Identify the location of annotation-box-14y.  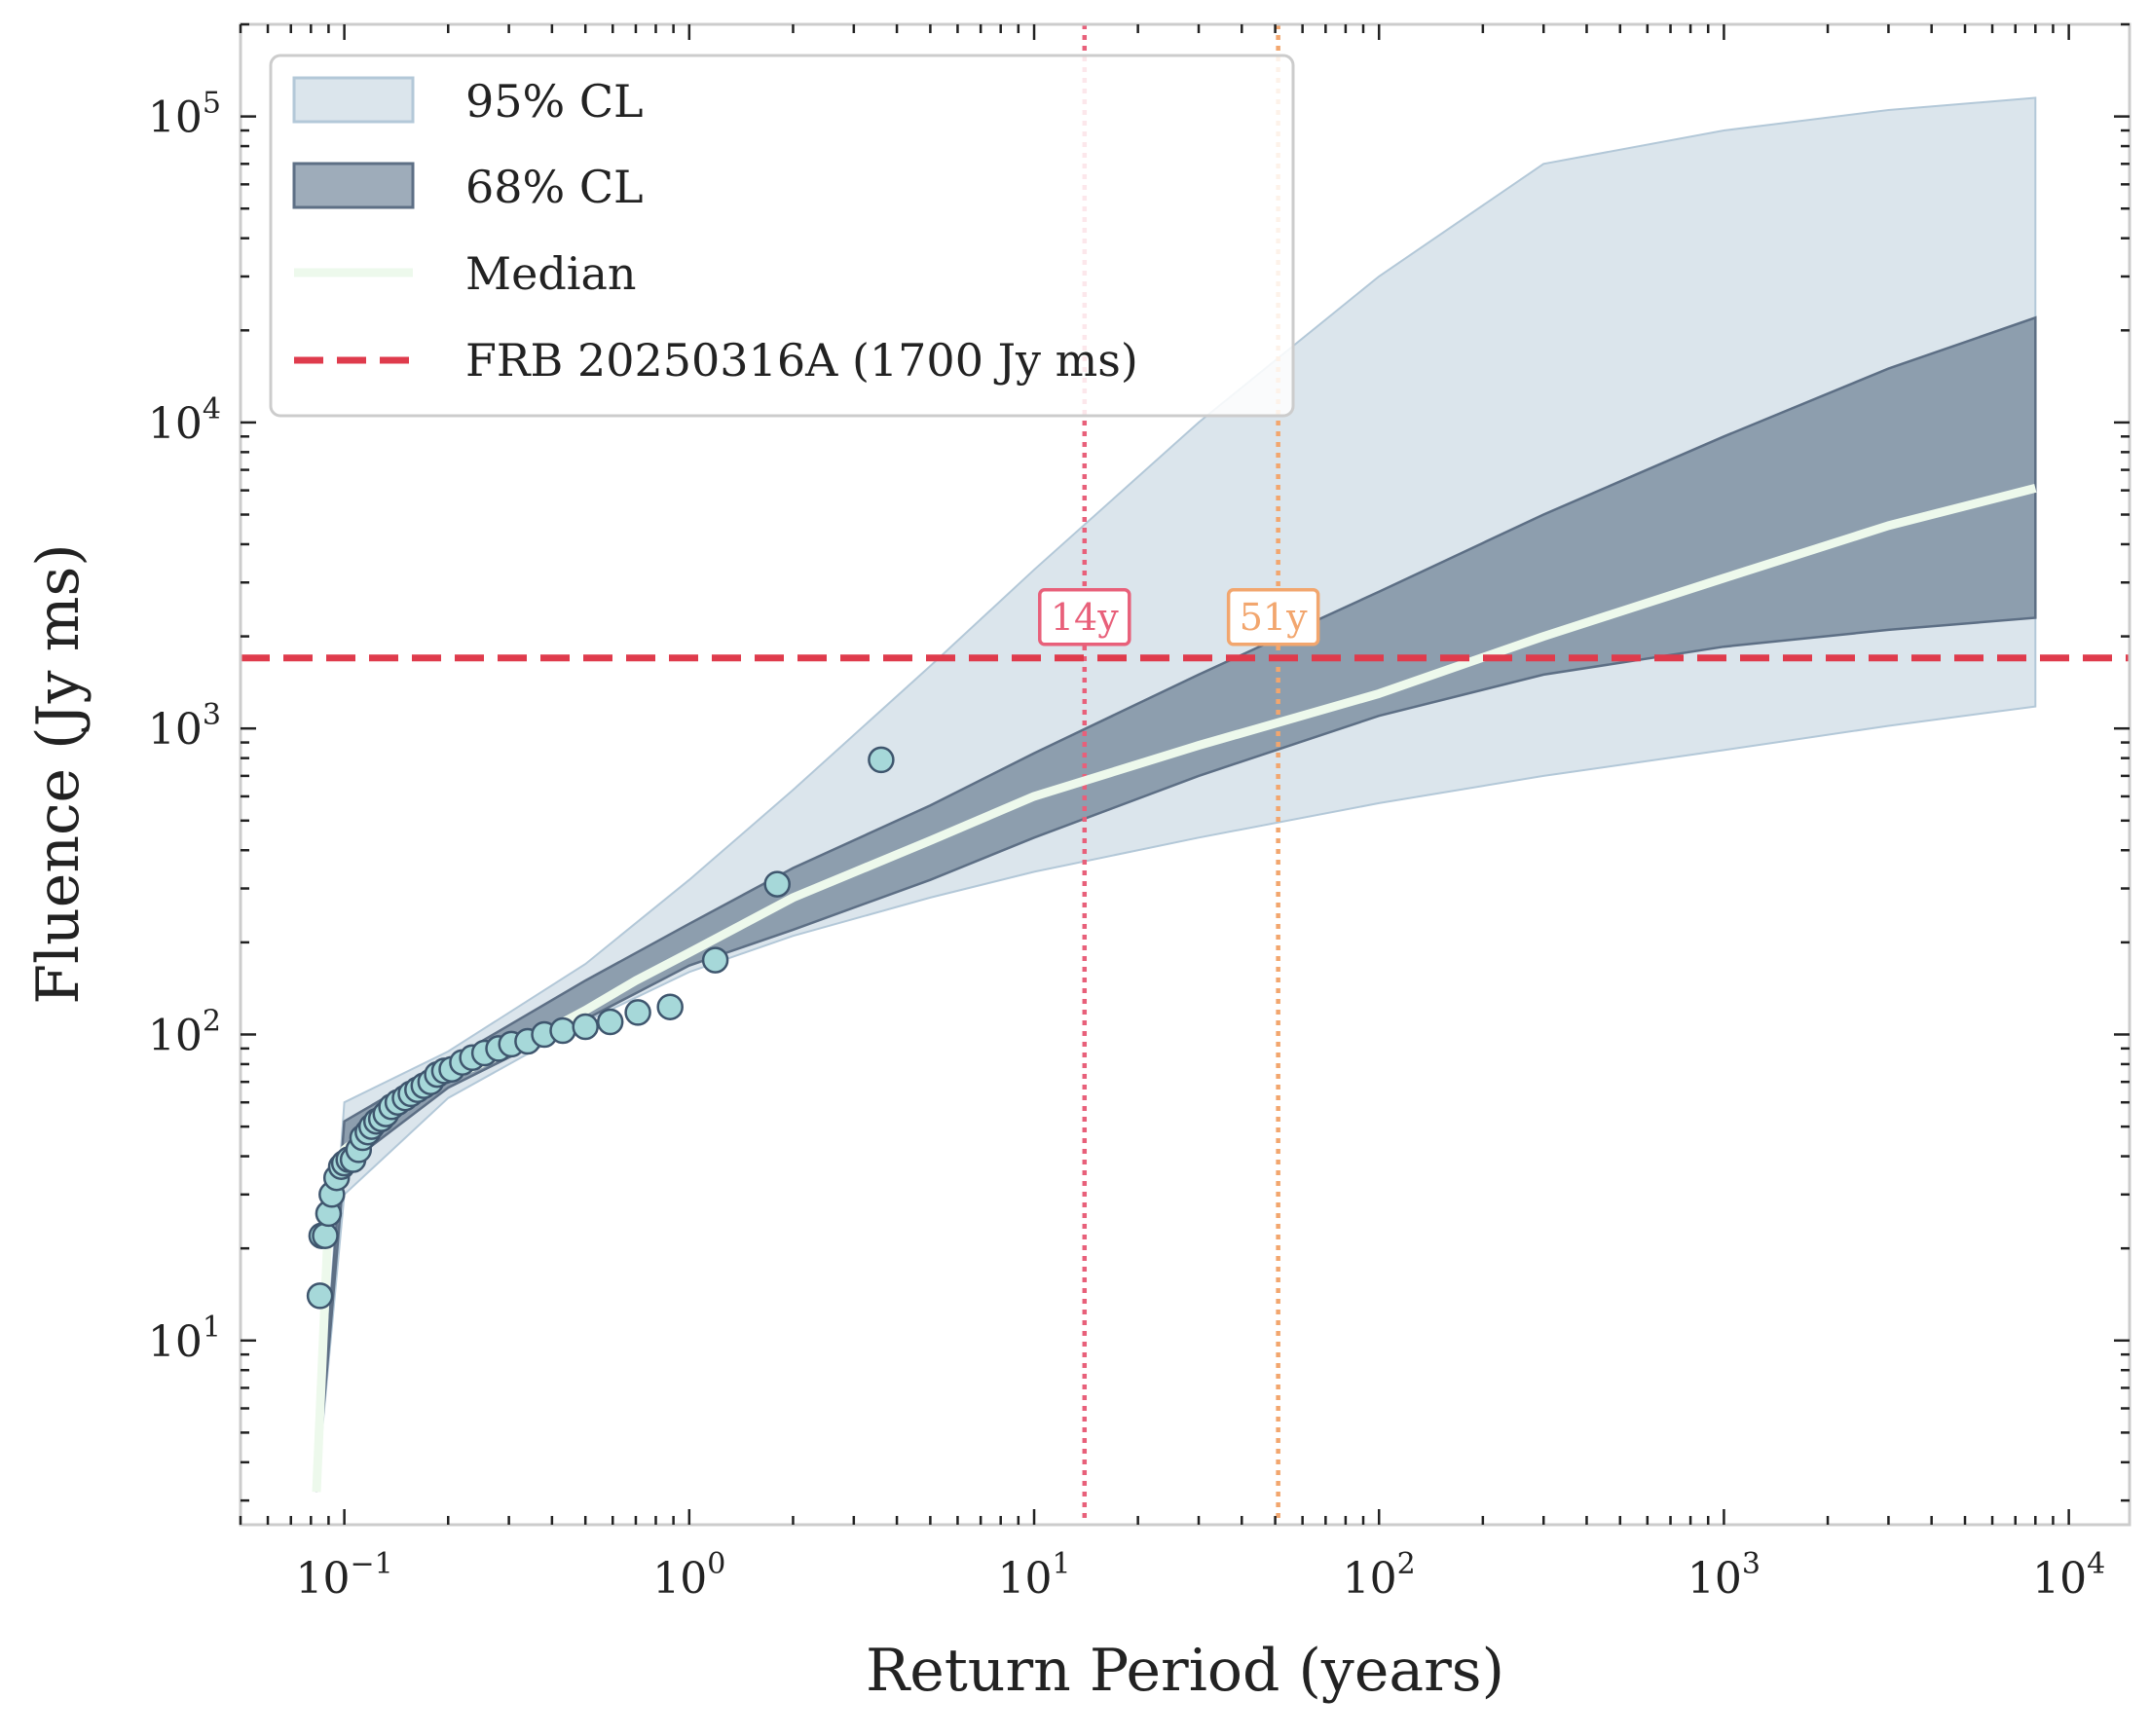
(1084, 617).